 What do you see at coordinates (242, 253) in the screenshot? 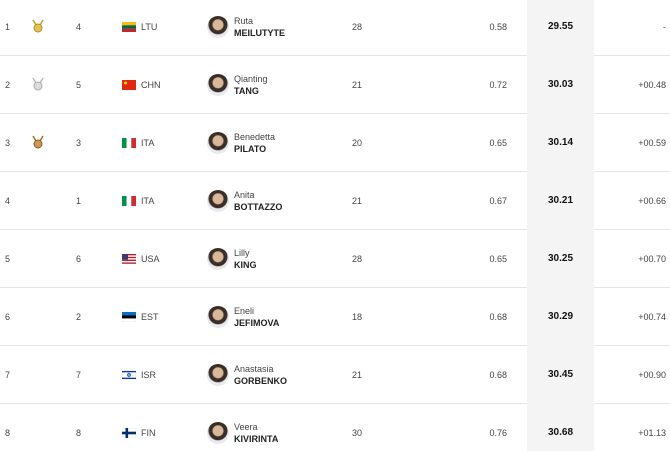
I see `first-name: Lilly` at bounding box center [242, 253].